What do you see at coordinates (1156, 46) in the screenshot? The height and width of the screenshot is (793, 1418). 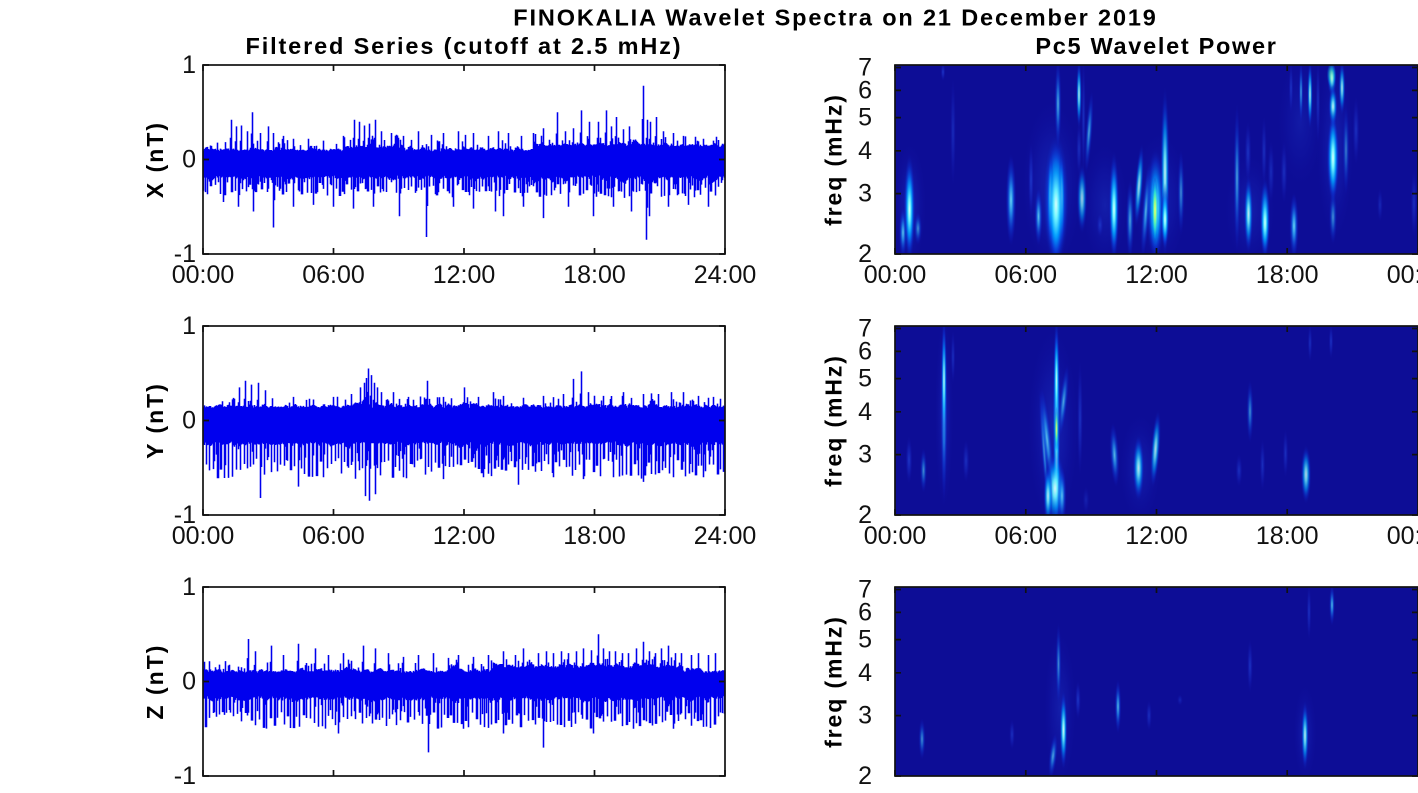 I see `svg-text: Pc5 Wavelet Power` at bounding box center [1156, 46].